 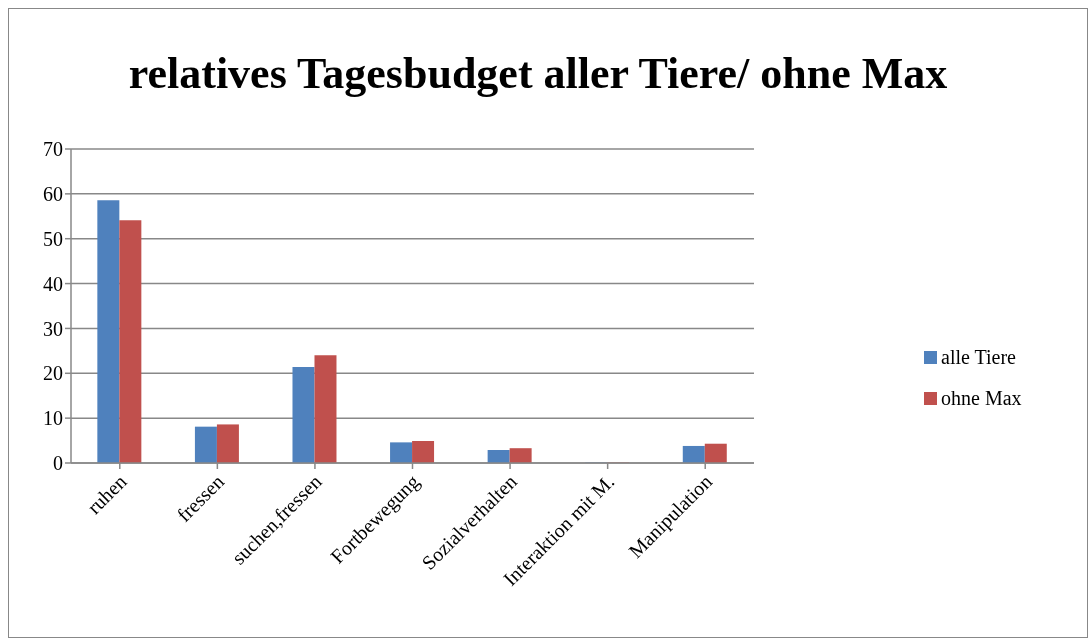 I want to click on legend-label: alle Tiere, so click(x=978, y=357).